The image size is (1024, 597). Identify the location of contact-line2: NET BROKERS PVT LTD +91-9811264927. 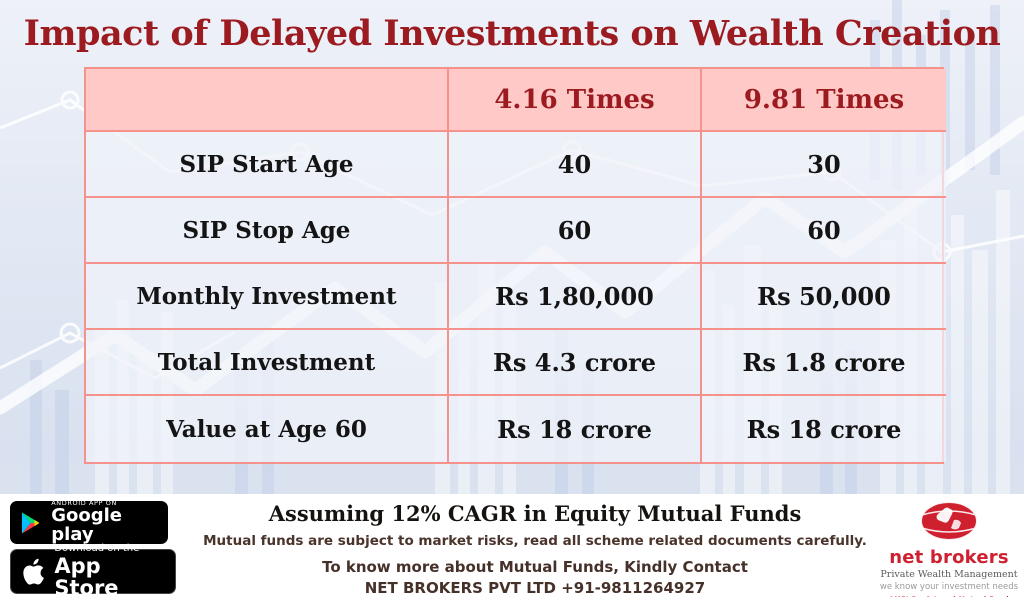
(535, 588).